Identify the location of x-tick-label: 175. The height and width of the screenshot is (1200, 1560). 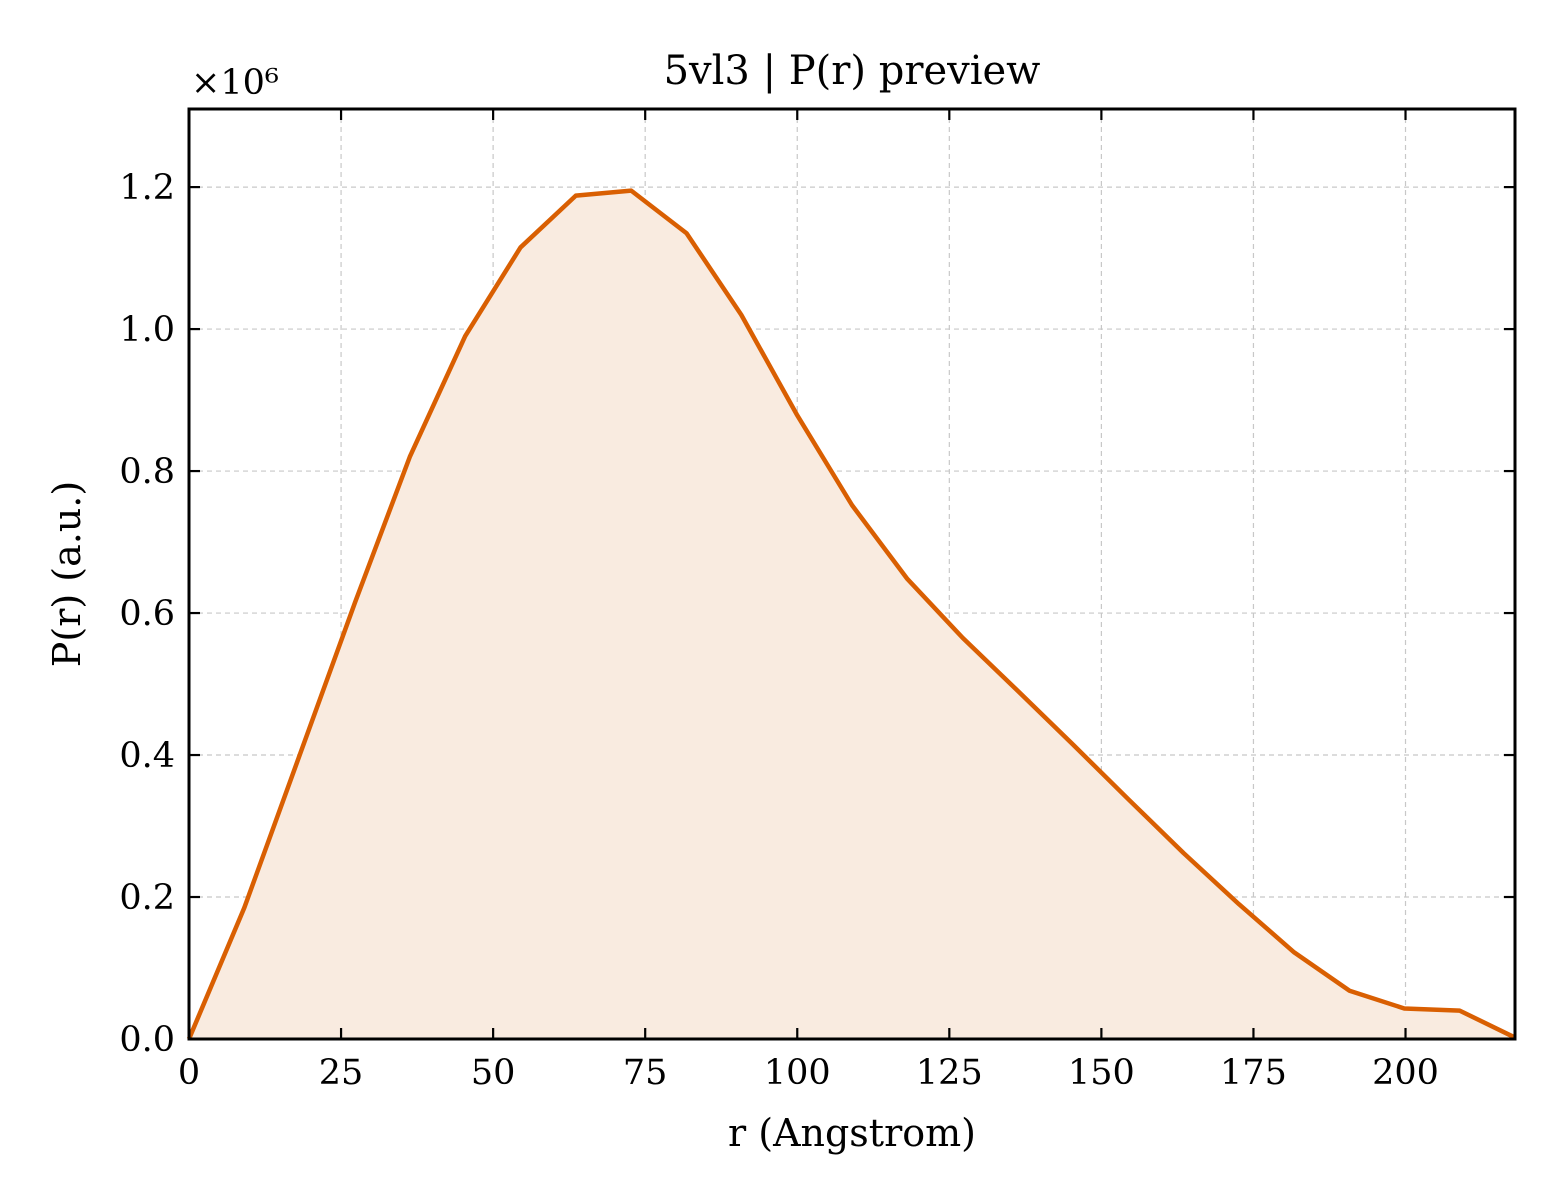
(1253, 1073).